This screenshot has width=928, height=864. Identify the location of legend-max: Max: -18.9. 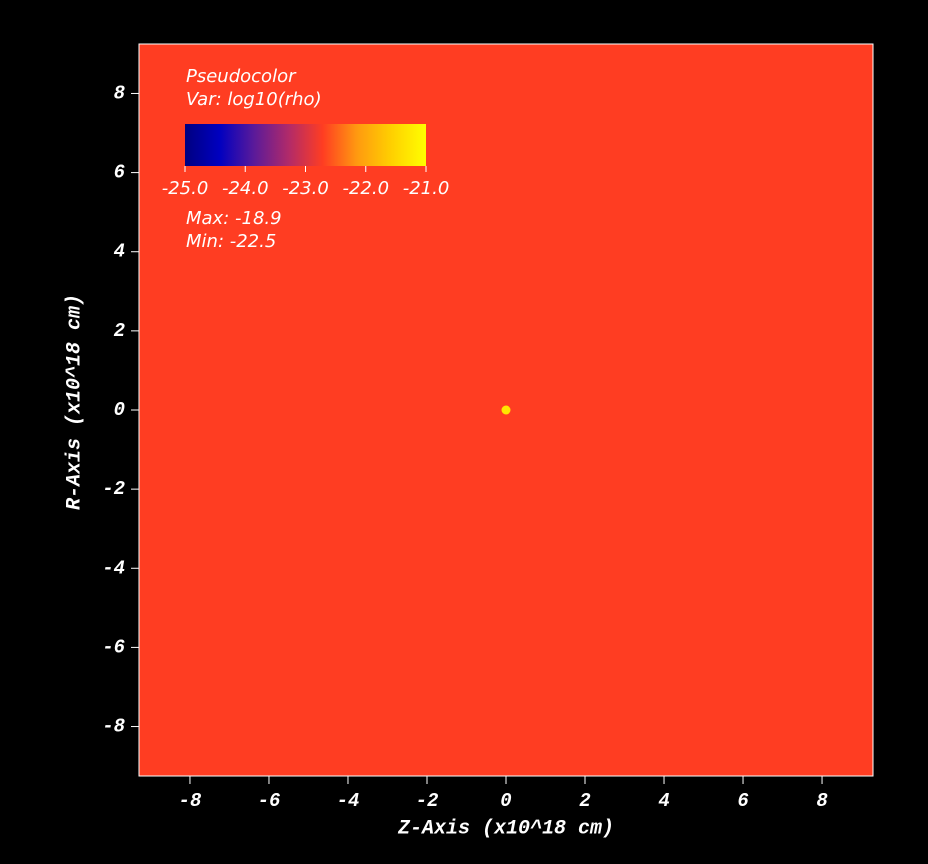
(234, 218).